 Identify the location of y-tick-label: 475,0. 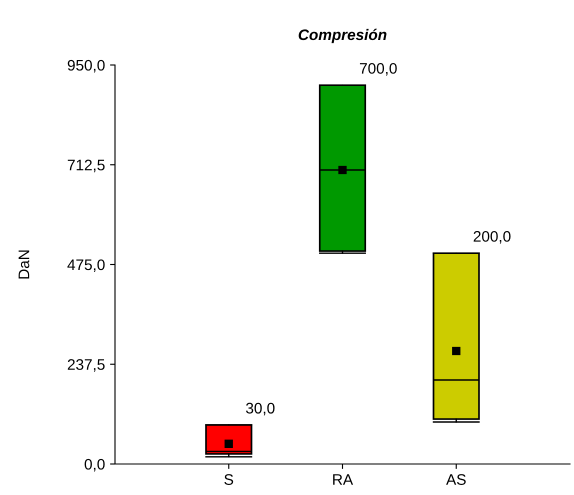
(86, 265).